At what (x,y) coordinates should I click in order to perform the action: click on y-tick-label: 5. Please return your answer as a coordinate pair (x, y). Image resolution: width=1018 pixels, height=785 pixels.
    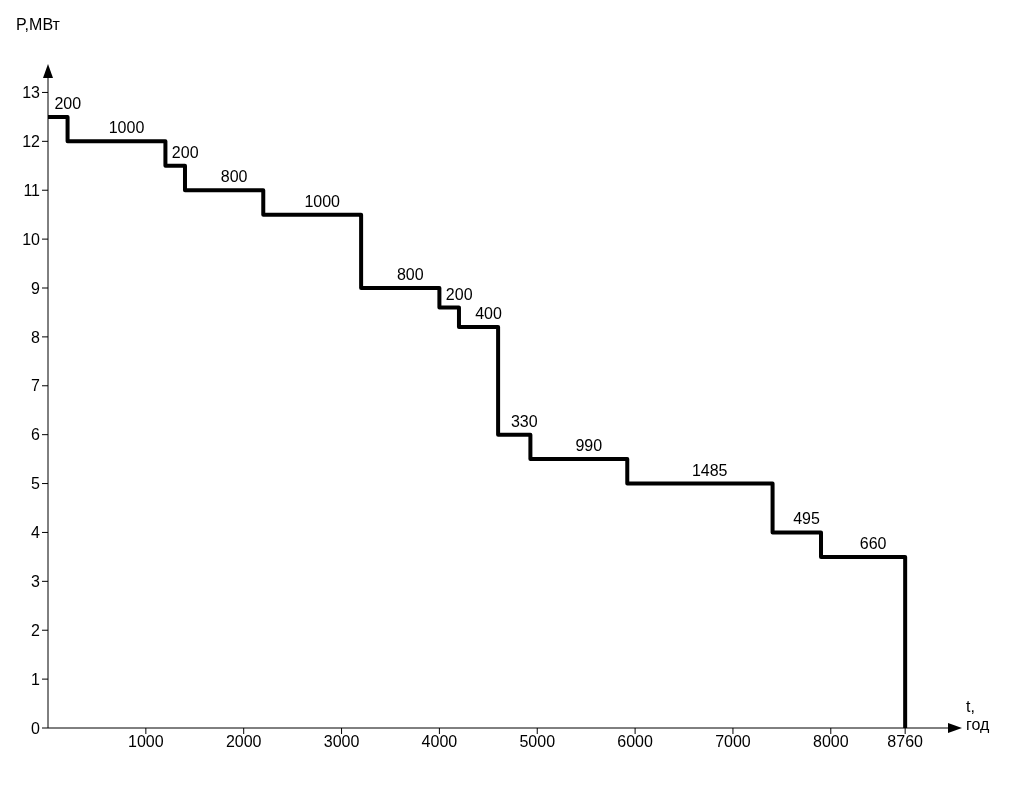
    Looking at the image, I should click on (36, 484).